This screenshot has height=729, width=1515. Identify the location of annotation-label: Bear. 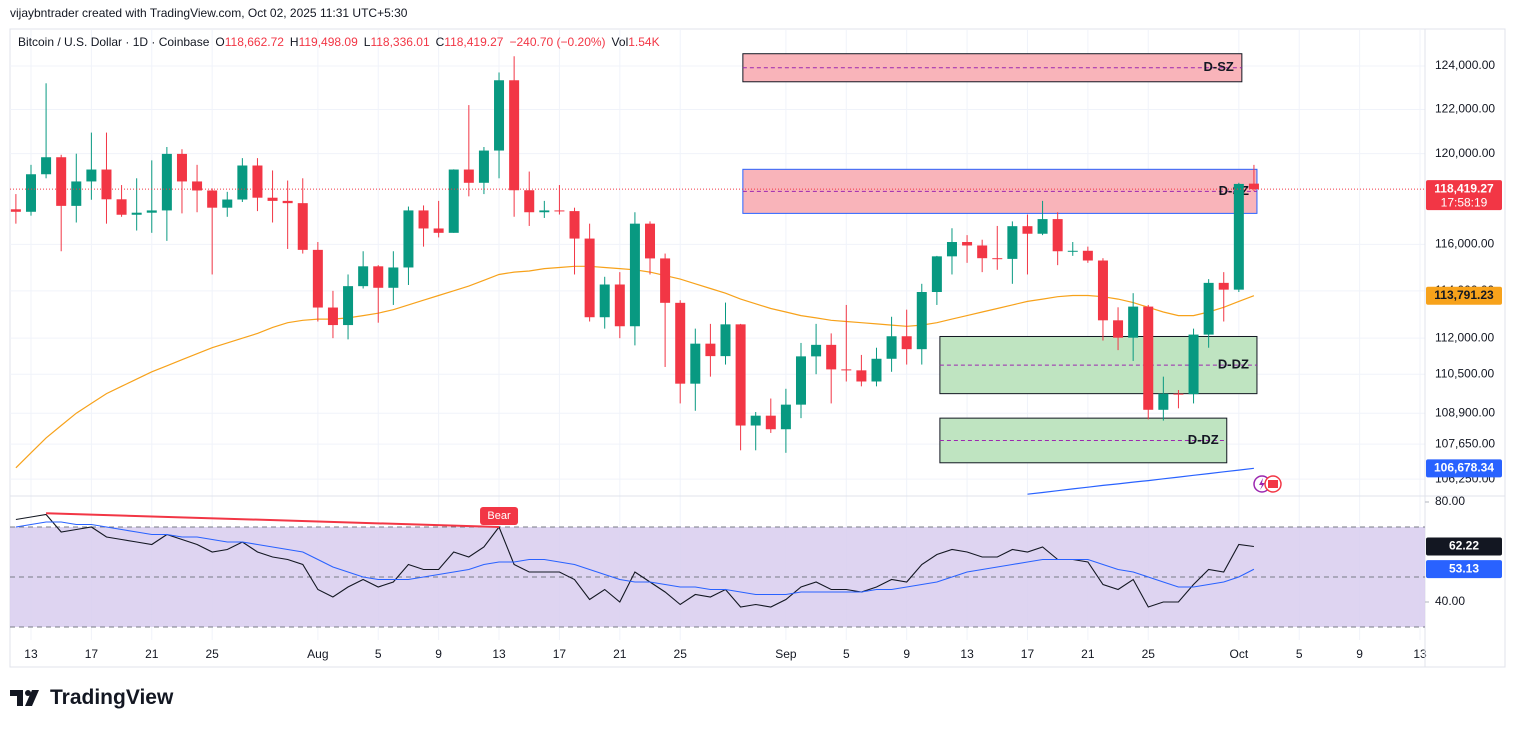
(499, 516).